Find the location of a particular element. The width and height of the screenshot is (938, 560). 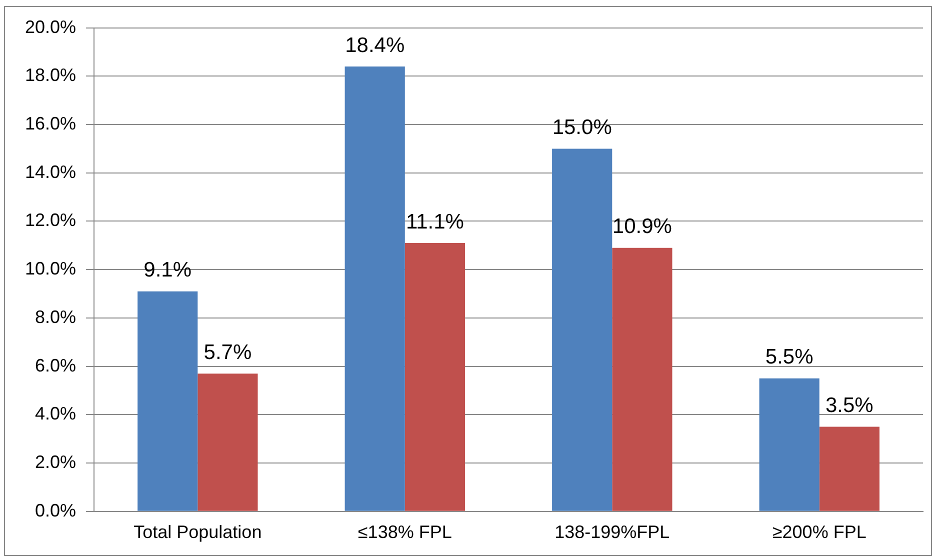

y-tick-label: 12.0% is located at coordinates (50, 220).